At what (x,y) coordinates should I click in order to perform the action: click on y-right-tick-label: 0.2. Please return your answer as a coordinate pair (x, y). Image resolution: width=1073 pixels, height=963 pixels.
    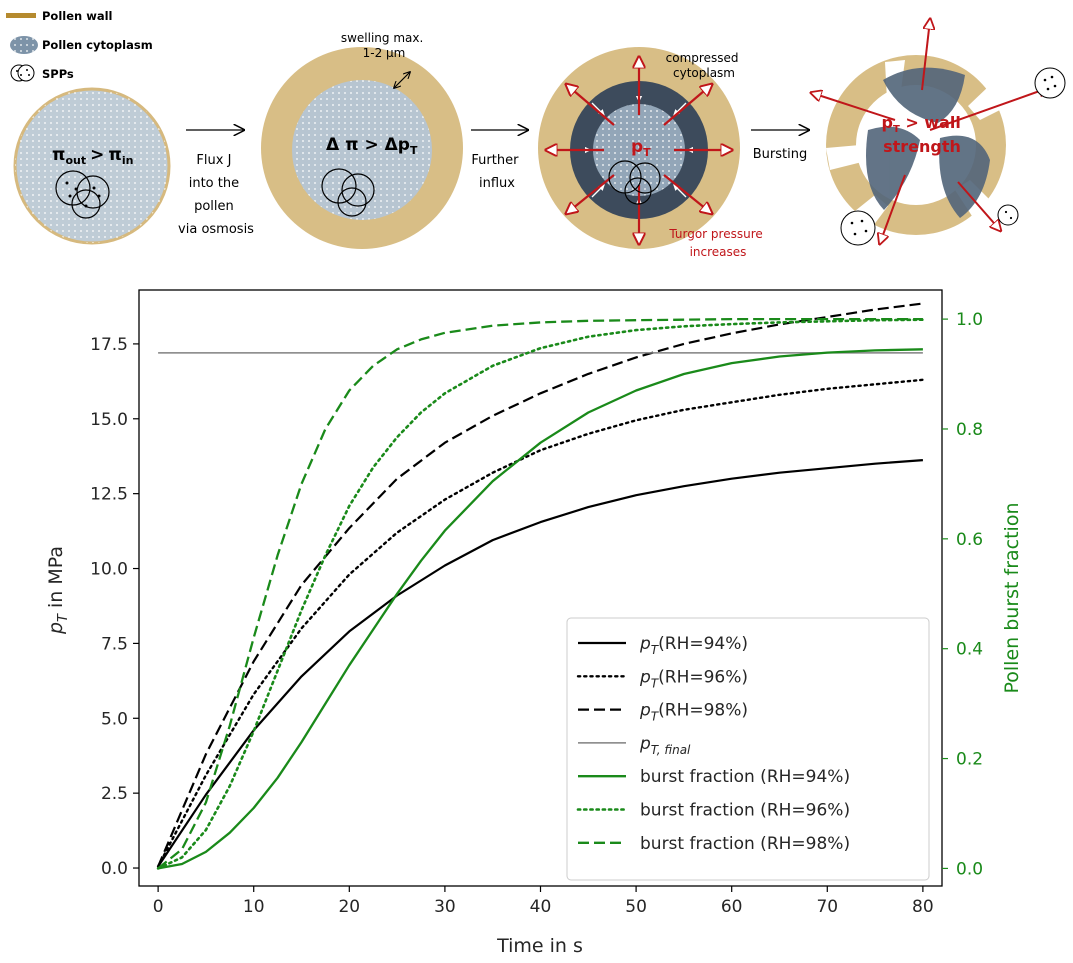
    Looking at the image, I should click on (969, 760).